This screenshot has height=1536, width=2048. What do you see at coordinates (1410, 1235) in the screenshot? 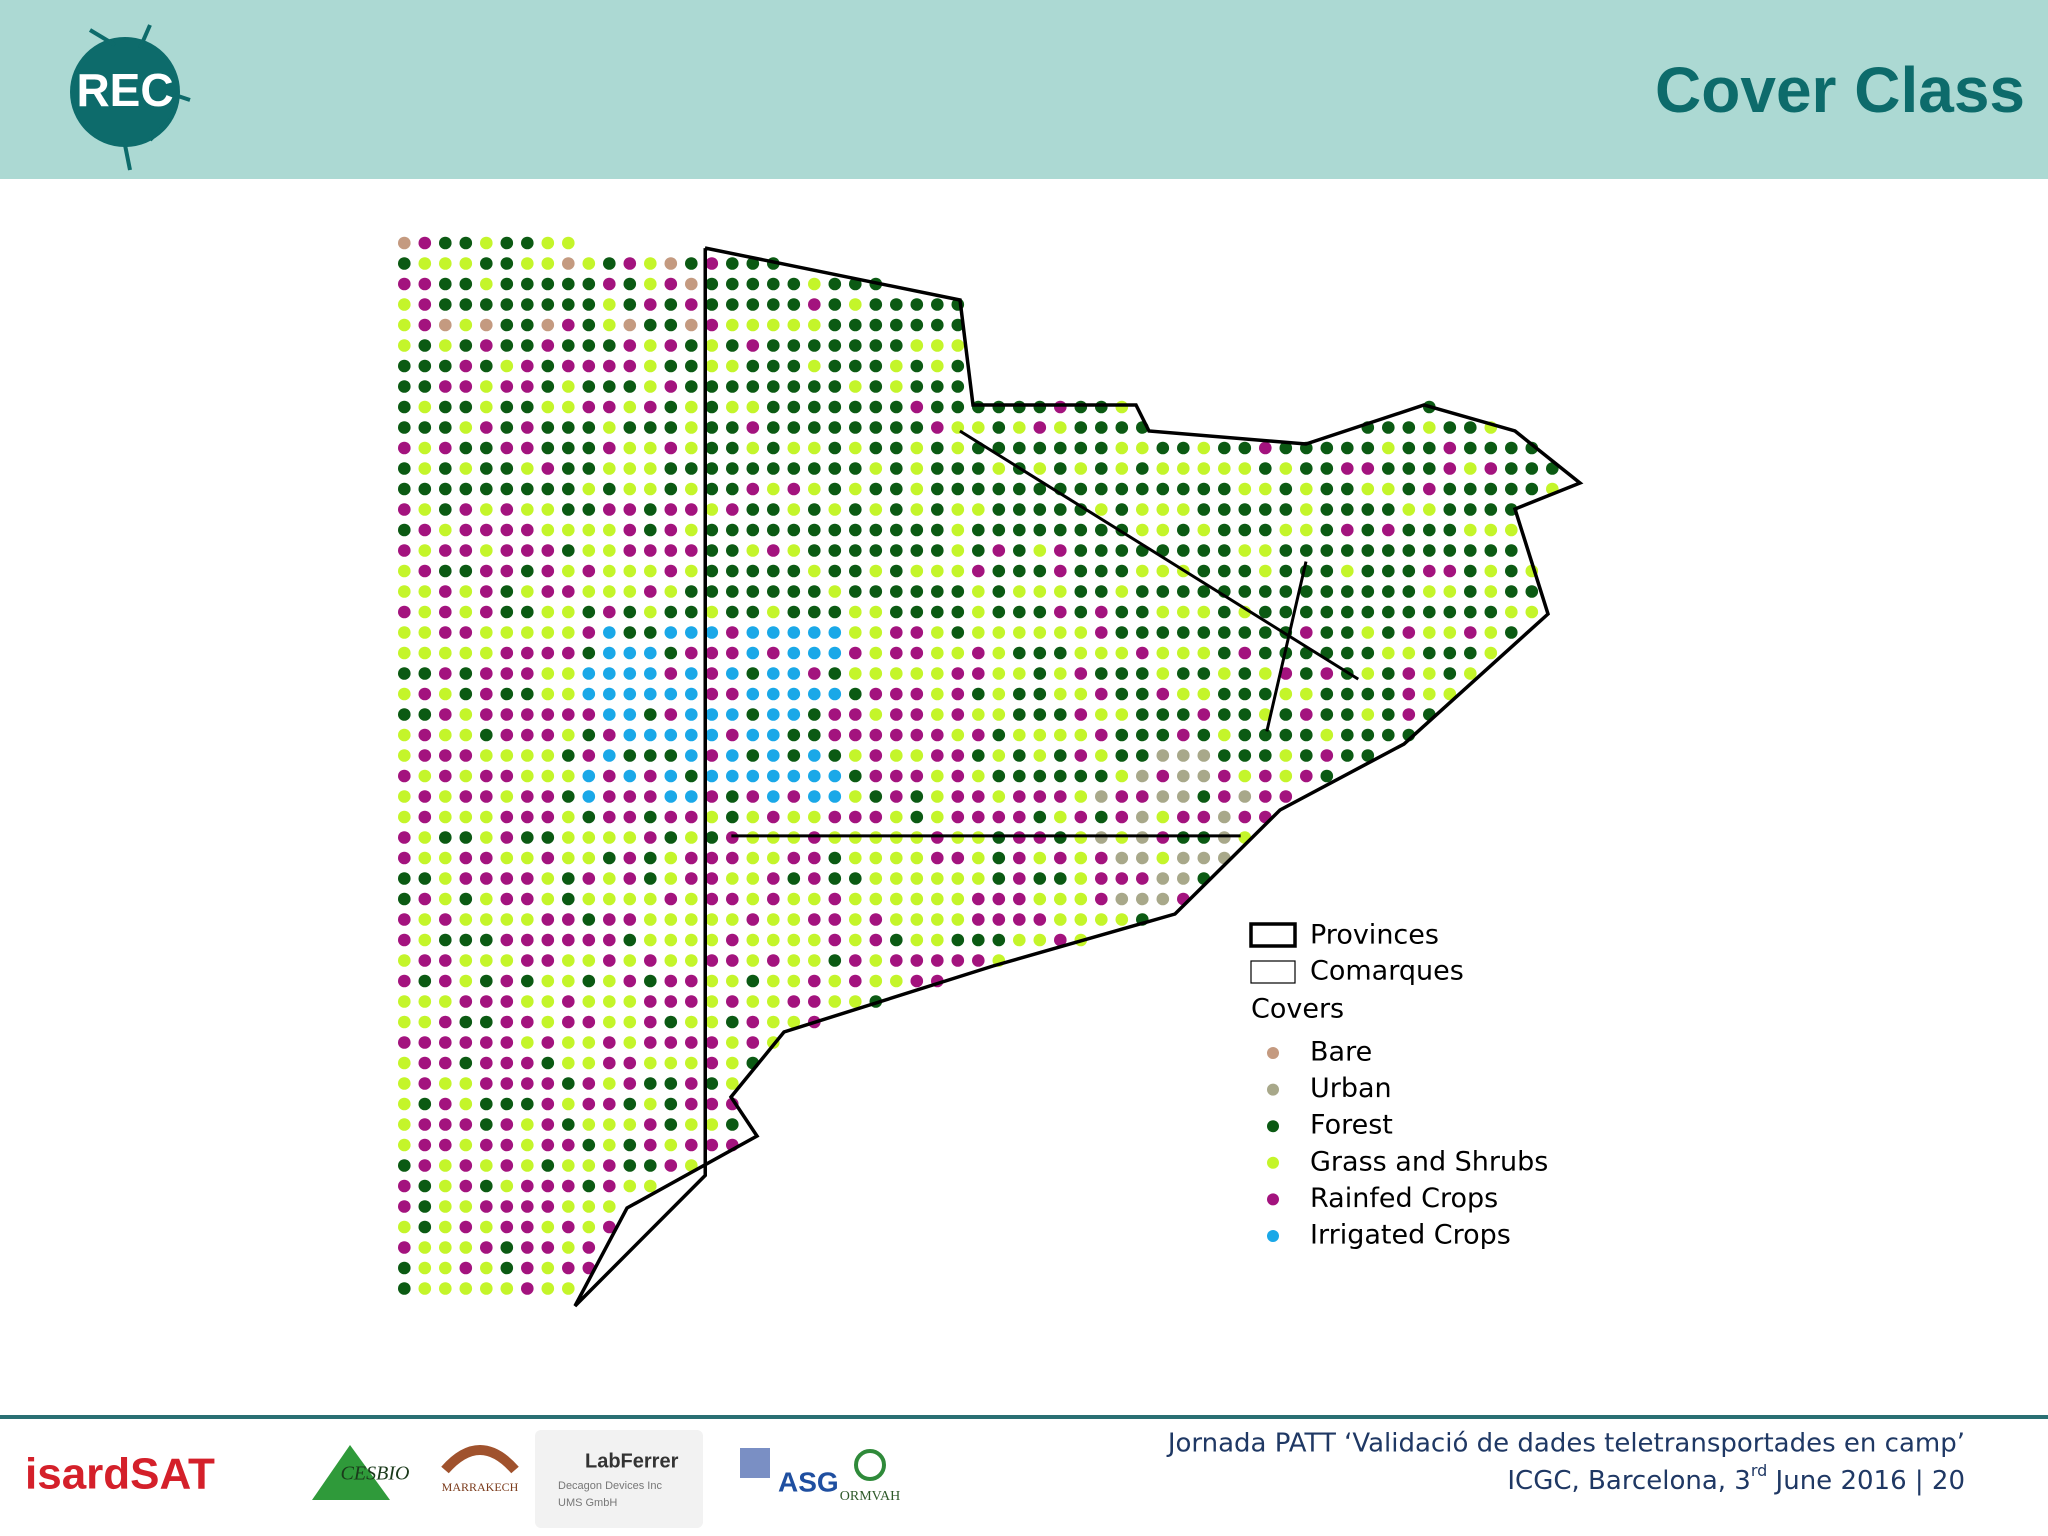
I see `legend-label: Irrigated Crops` at bounding box center [1410, 1235].